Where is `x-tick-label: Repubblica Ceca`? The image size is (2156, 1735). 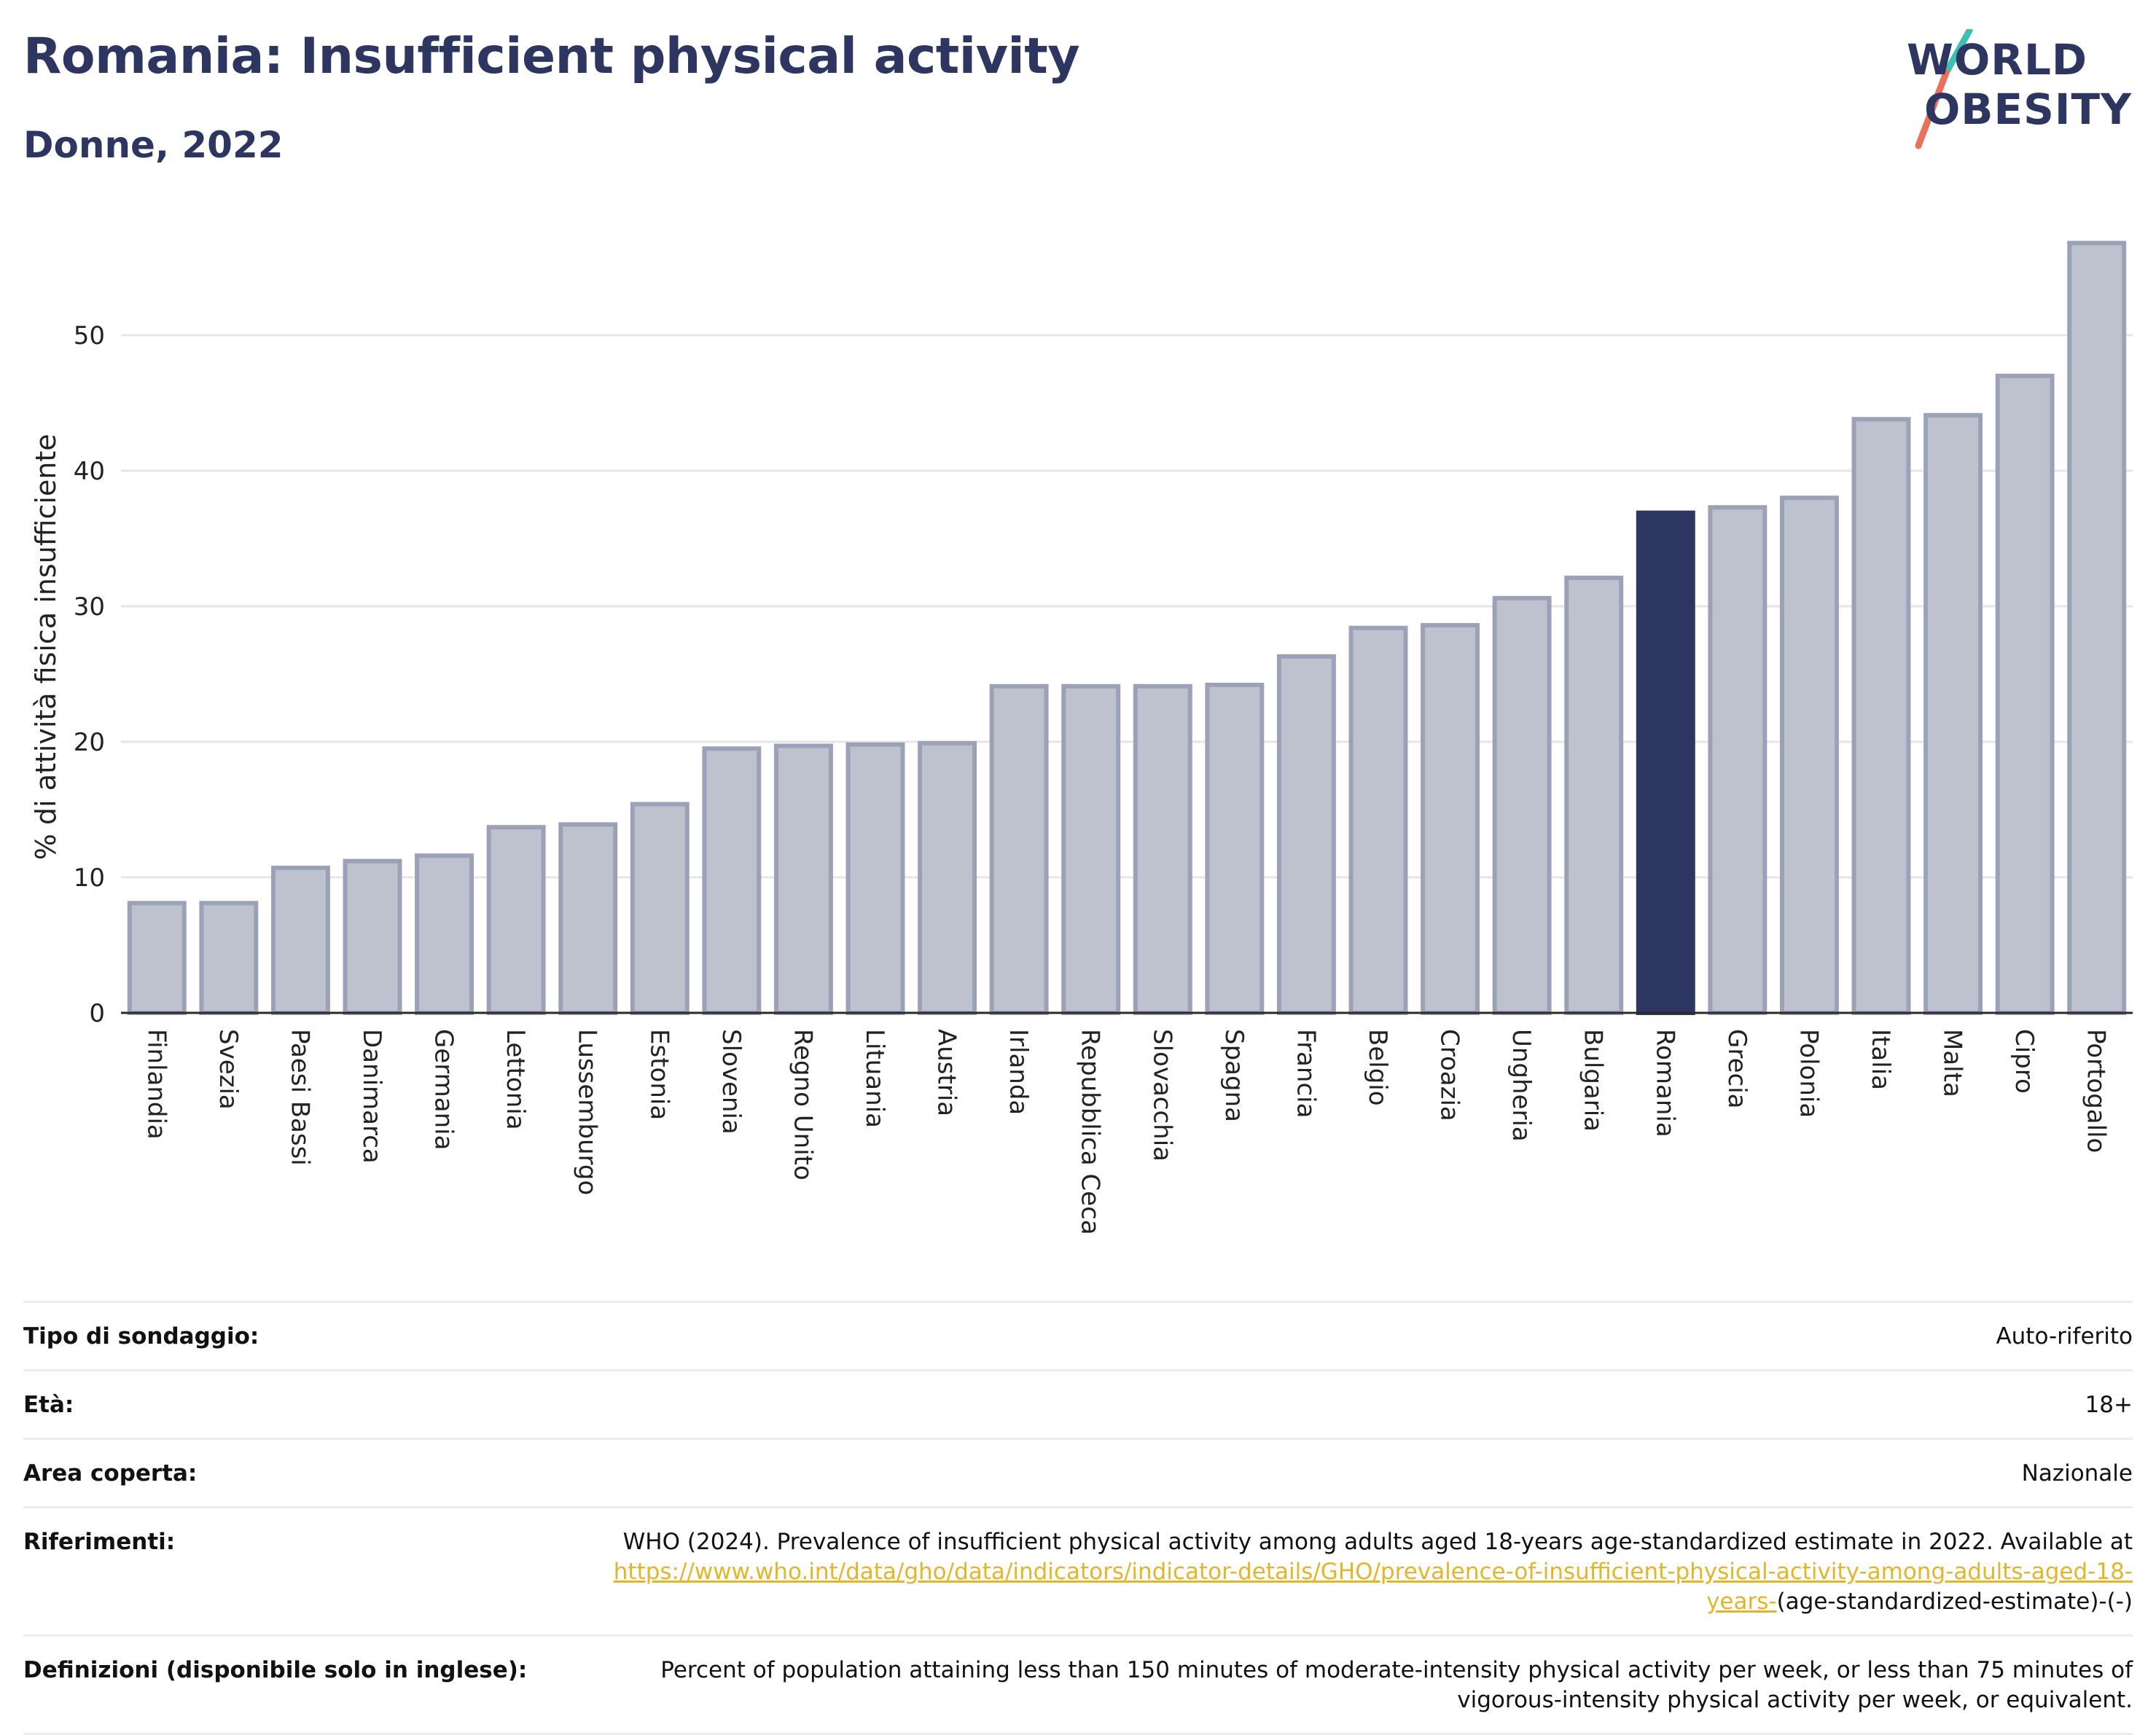
x-tick-label: Repubblica Ceca is located at coordinates (1091, 1132).